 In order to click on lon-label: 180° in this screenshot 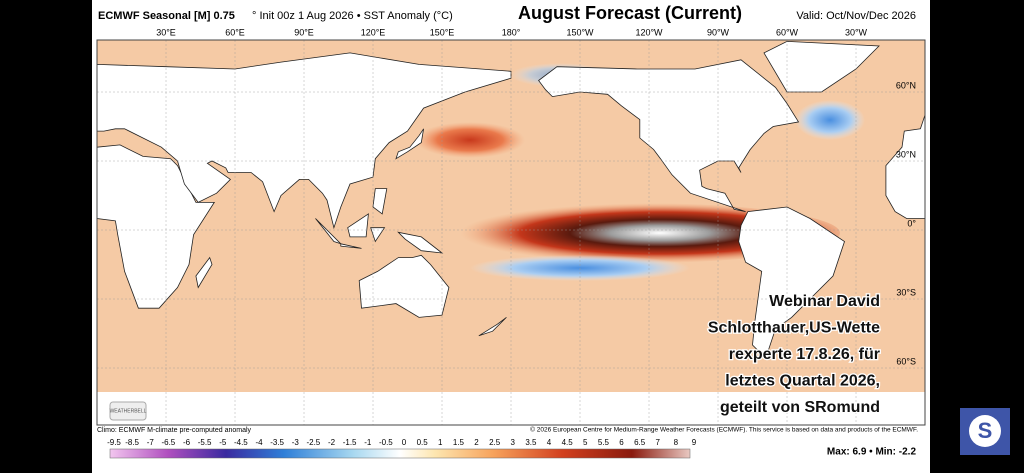, I will do `click(511, 32)`.